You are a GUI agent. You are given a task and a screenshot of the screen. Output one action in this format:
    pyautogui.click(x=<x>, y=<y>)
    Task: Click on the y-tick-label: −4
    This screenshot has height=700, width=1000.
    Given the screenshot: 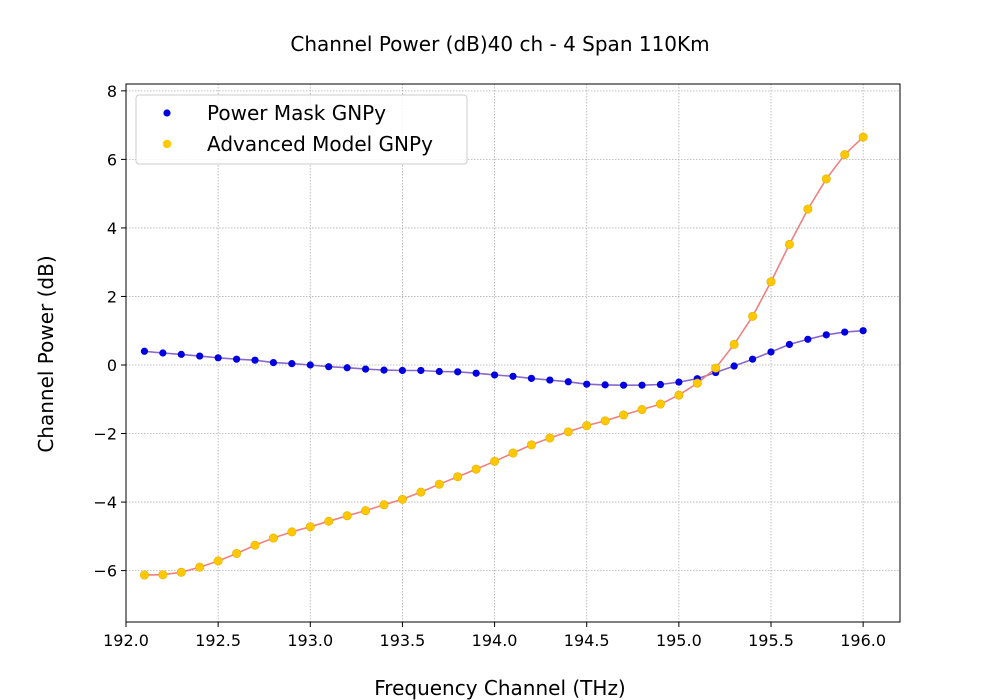 What is the action you would take?
    pyautogui.click(x=105, y=502)
    